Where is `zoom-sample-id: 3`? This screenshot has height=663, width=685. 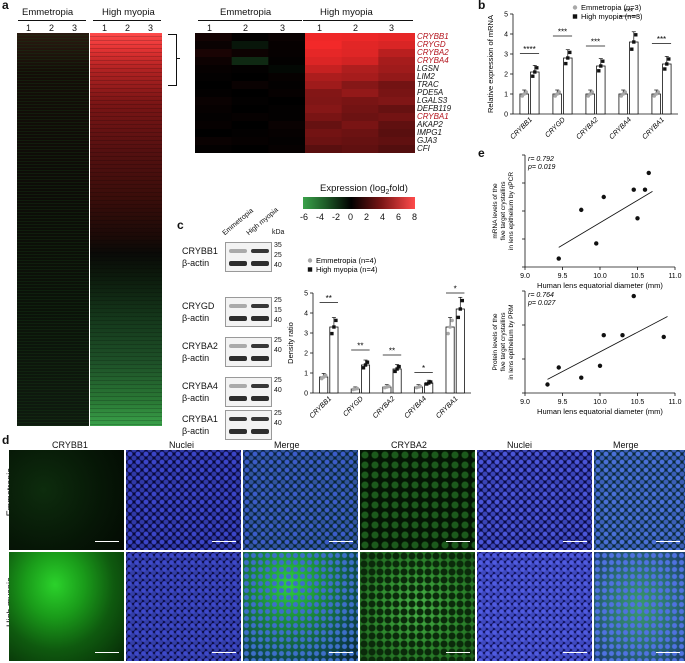
zoom-sample-id: 3 is located at coordinates (392, 28).